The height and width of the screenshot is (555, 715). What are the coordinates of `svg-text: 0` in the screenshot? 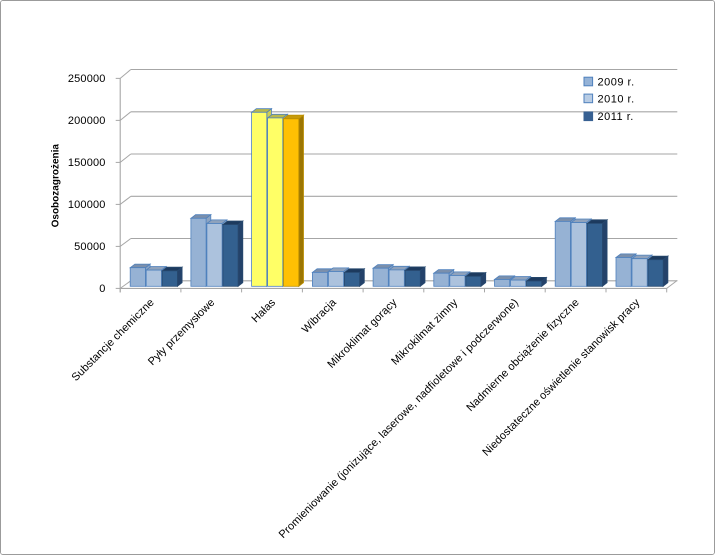 It's located at (102, 289).